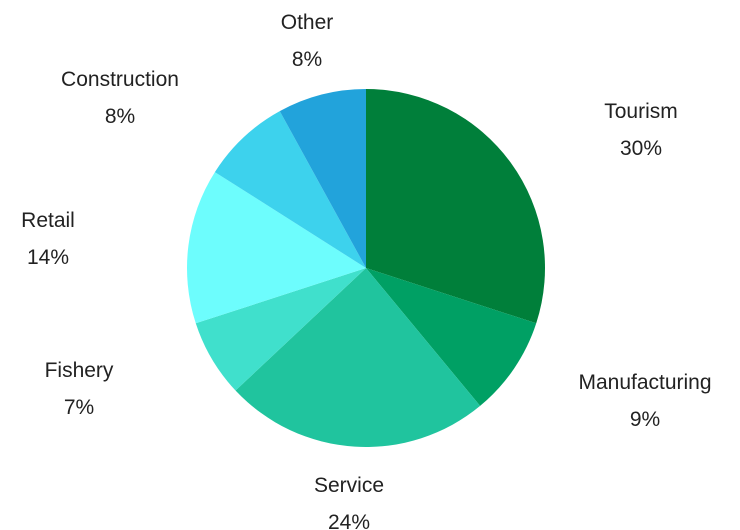  Describe the element at coordinates (120, 116) in the screenshot. I see `label-construction-value: 8%` at that location.